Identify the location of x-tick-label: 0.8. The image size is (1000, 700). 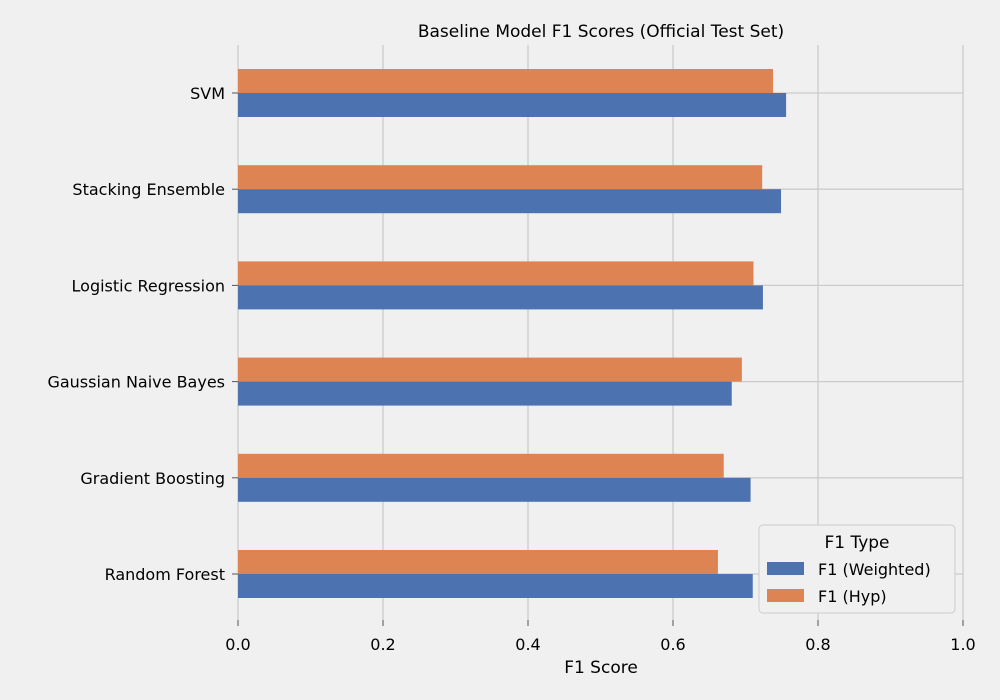
(817, 644).